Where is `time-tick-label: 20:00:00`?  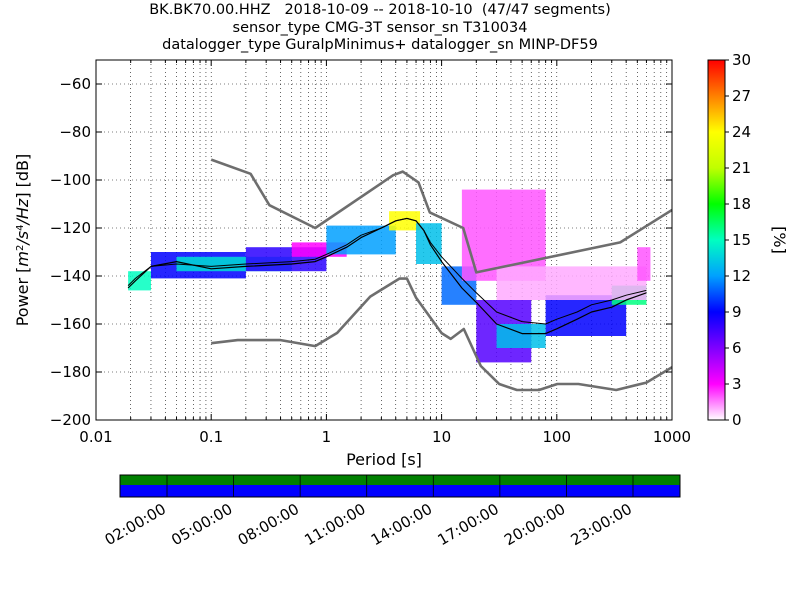 time-tick-label: 20:00:00 is located at coordinates (534, 524).